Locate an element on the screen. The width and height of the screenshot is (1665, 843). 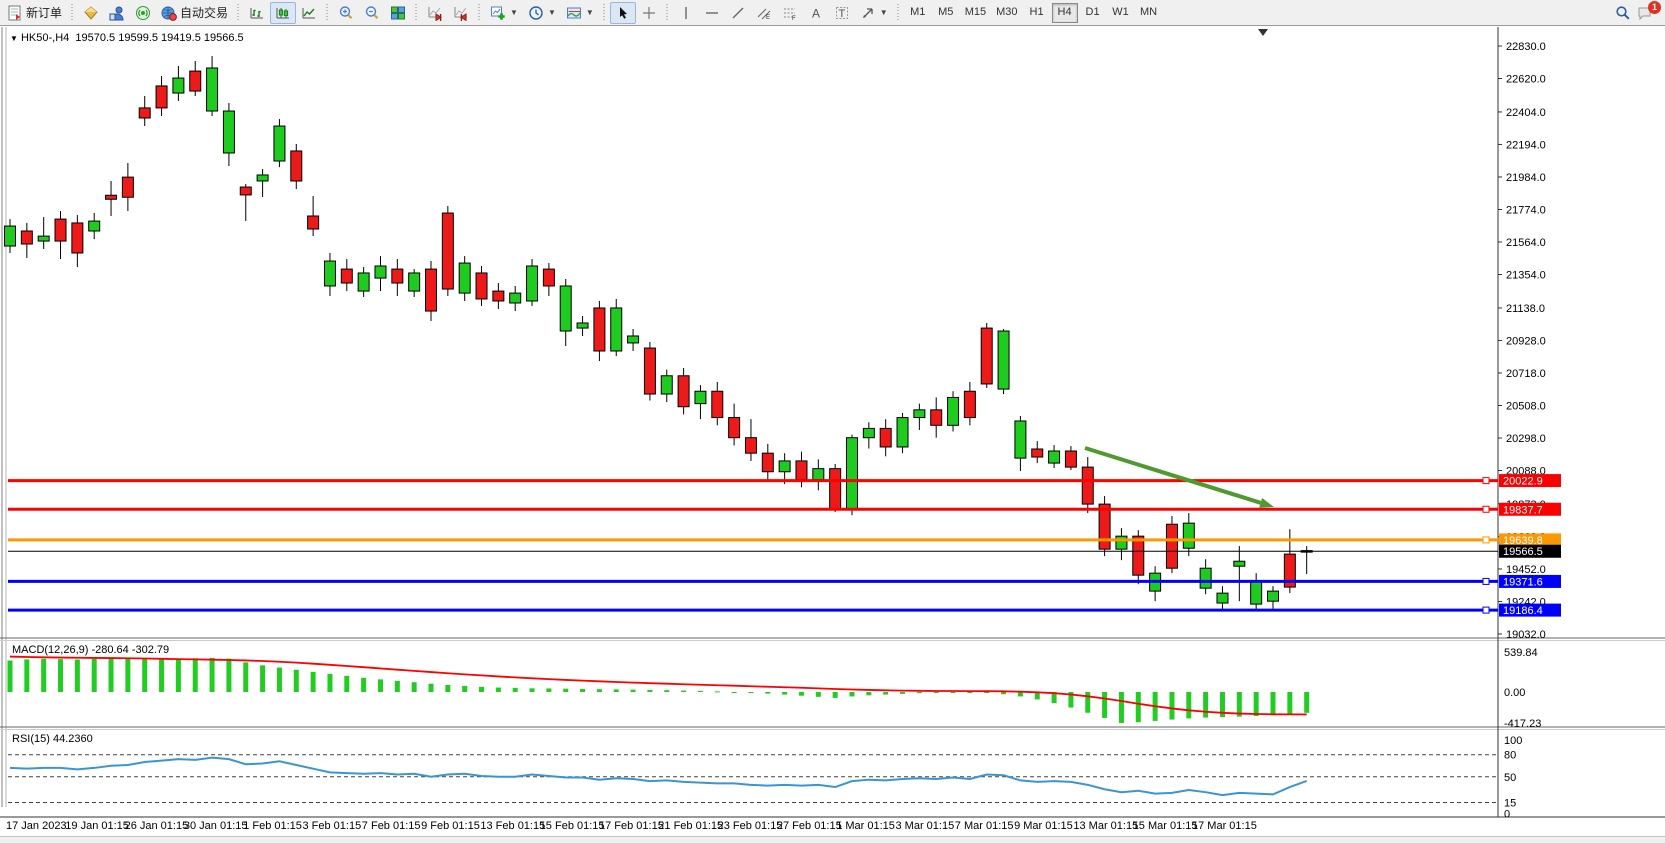
time-axis-label: 17 Mar 01:15 is located at coordinates (1224, 826).